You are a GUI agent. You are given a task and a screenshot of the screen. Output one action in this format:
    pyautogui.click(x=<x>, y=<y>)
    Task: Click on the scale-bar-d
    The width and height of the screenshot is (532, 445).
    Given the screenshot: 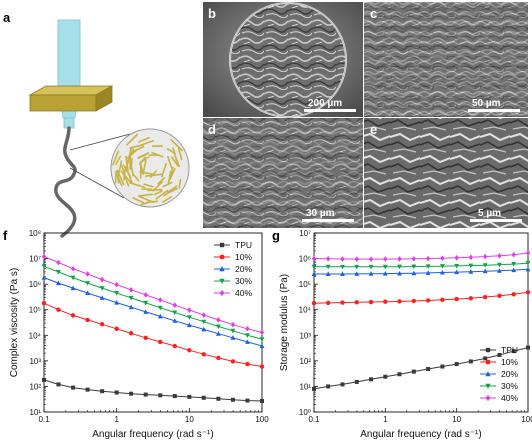 What is the action you would take?
    pyautogui.click(x=328, y=220)
    